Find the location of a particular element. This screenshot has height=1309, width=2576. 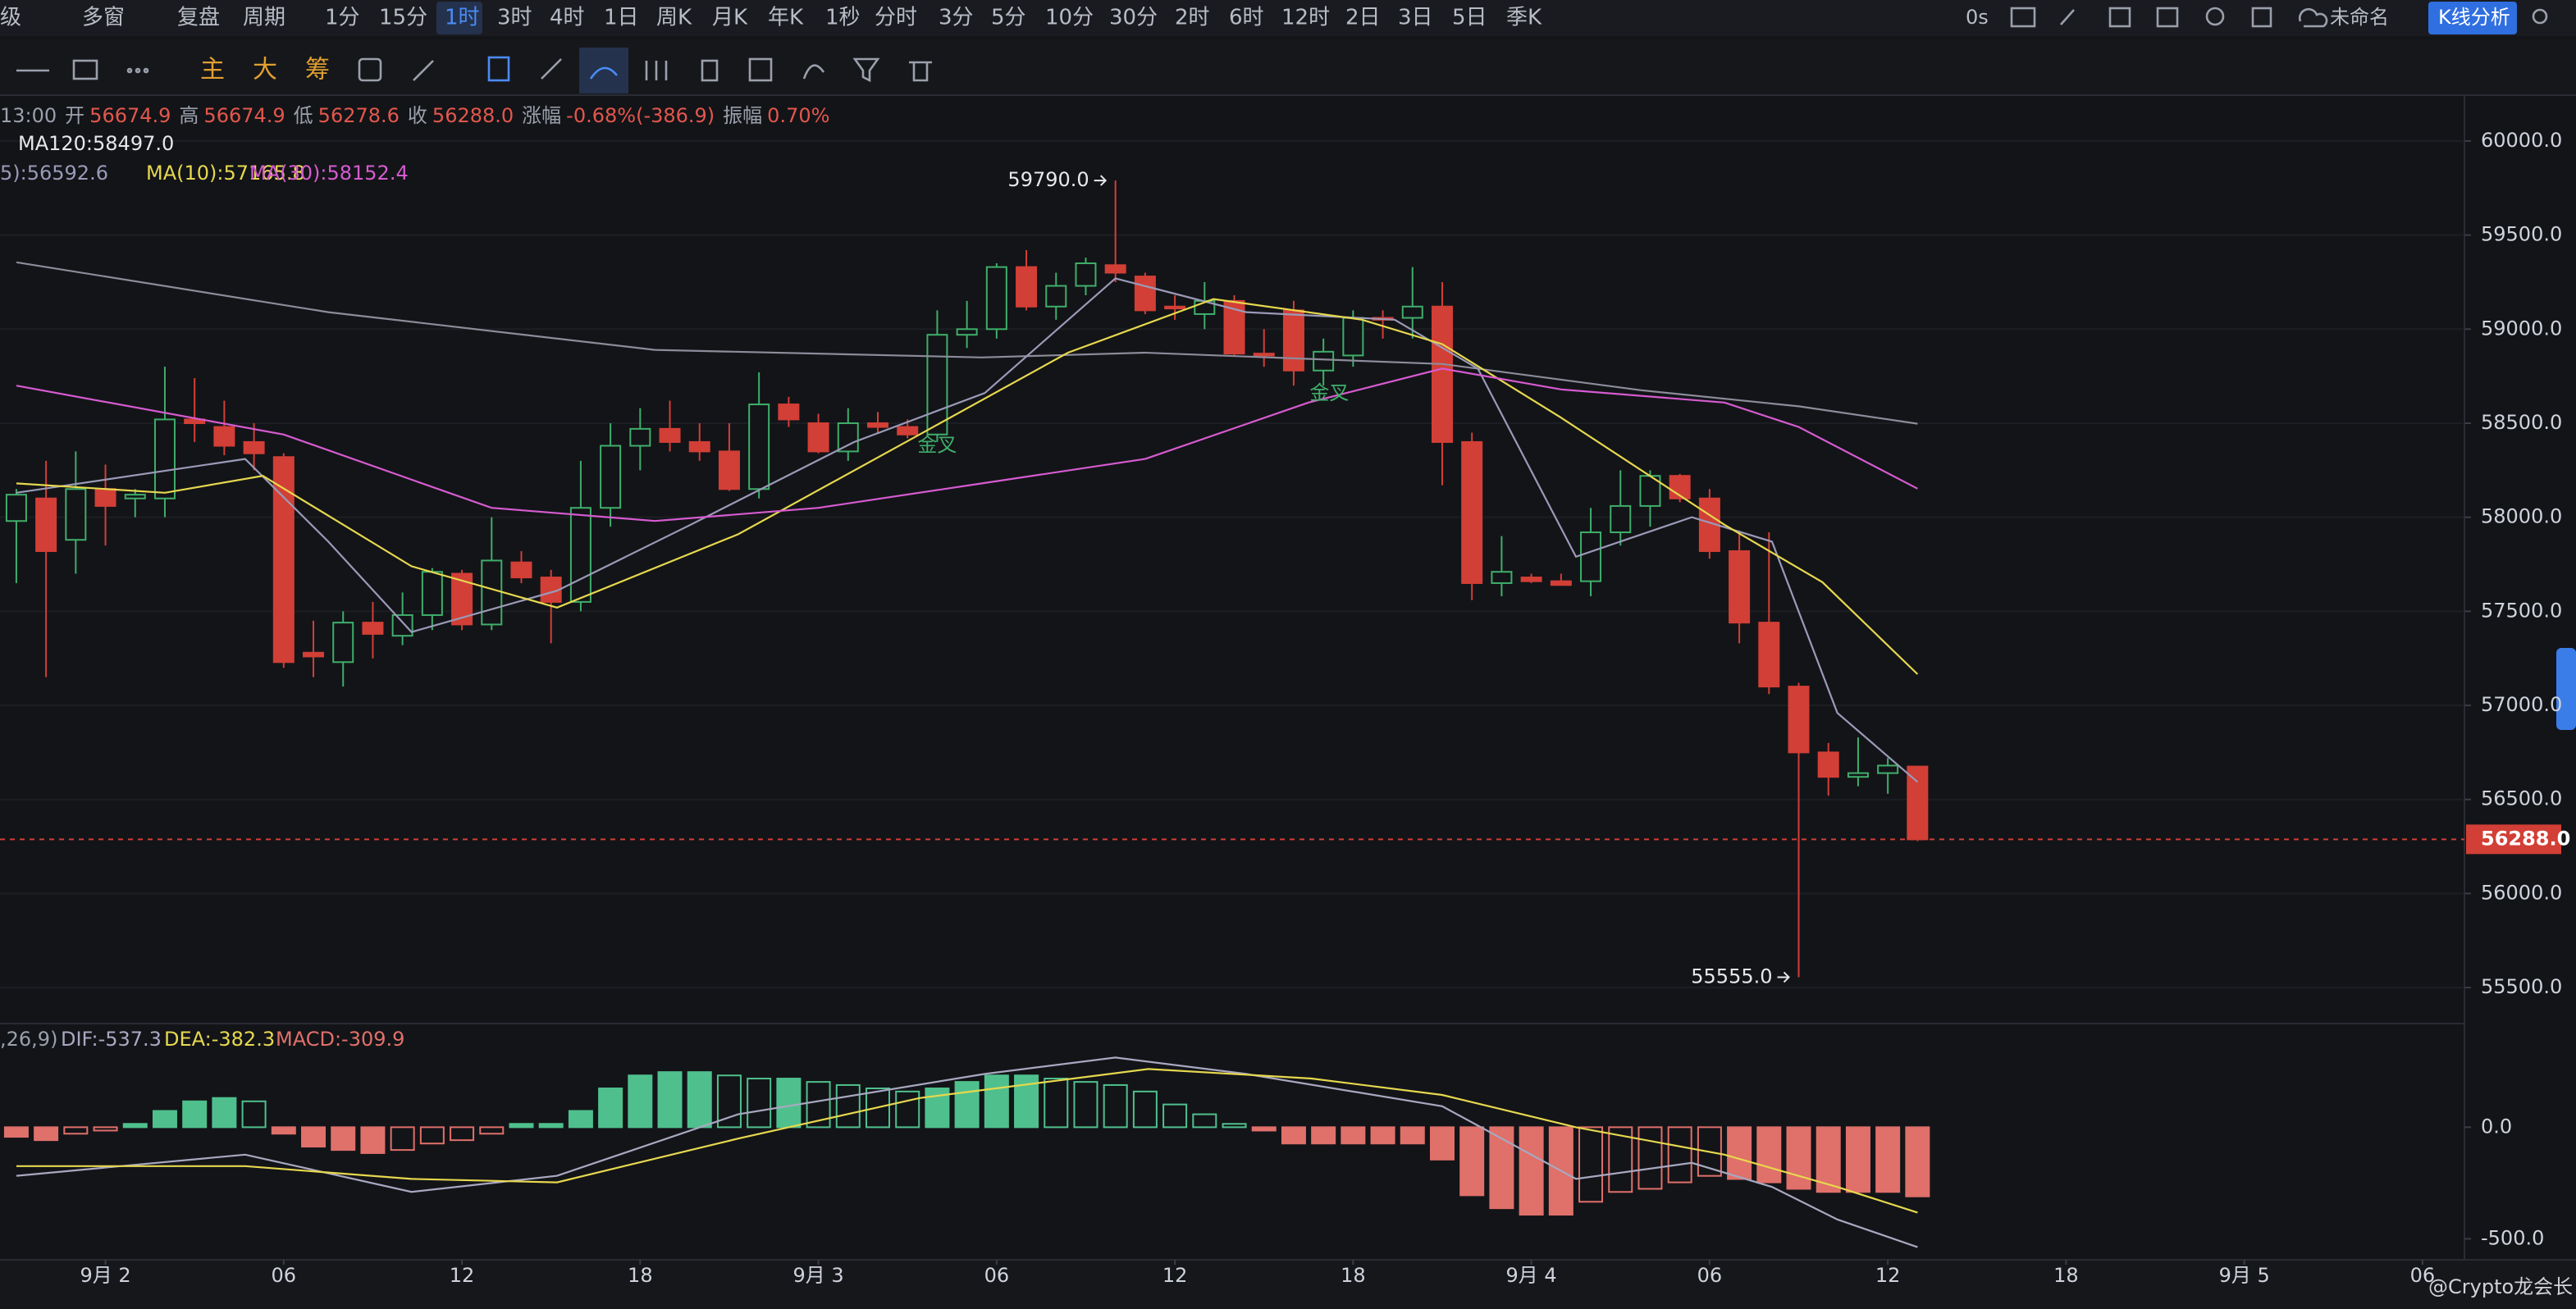

toolbar-item: 2日 is located at coordinates (1363, 18).